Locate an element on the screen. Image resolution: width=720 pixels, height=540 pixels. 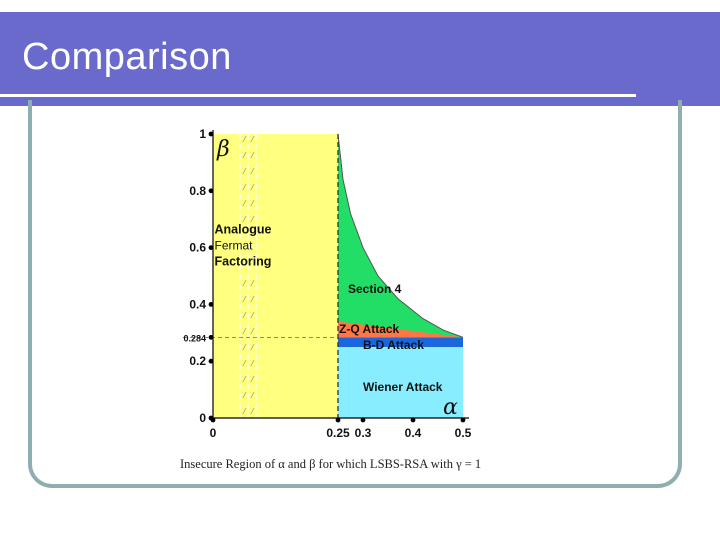
x-tick-label: 0.4 is located at coordinates (413, 433).